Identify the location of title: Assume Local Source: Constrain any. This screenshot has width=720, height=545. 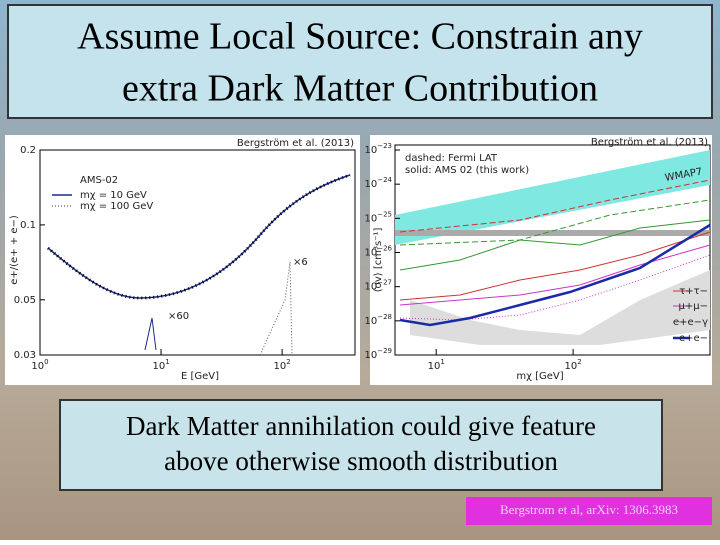
(360, 37).